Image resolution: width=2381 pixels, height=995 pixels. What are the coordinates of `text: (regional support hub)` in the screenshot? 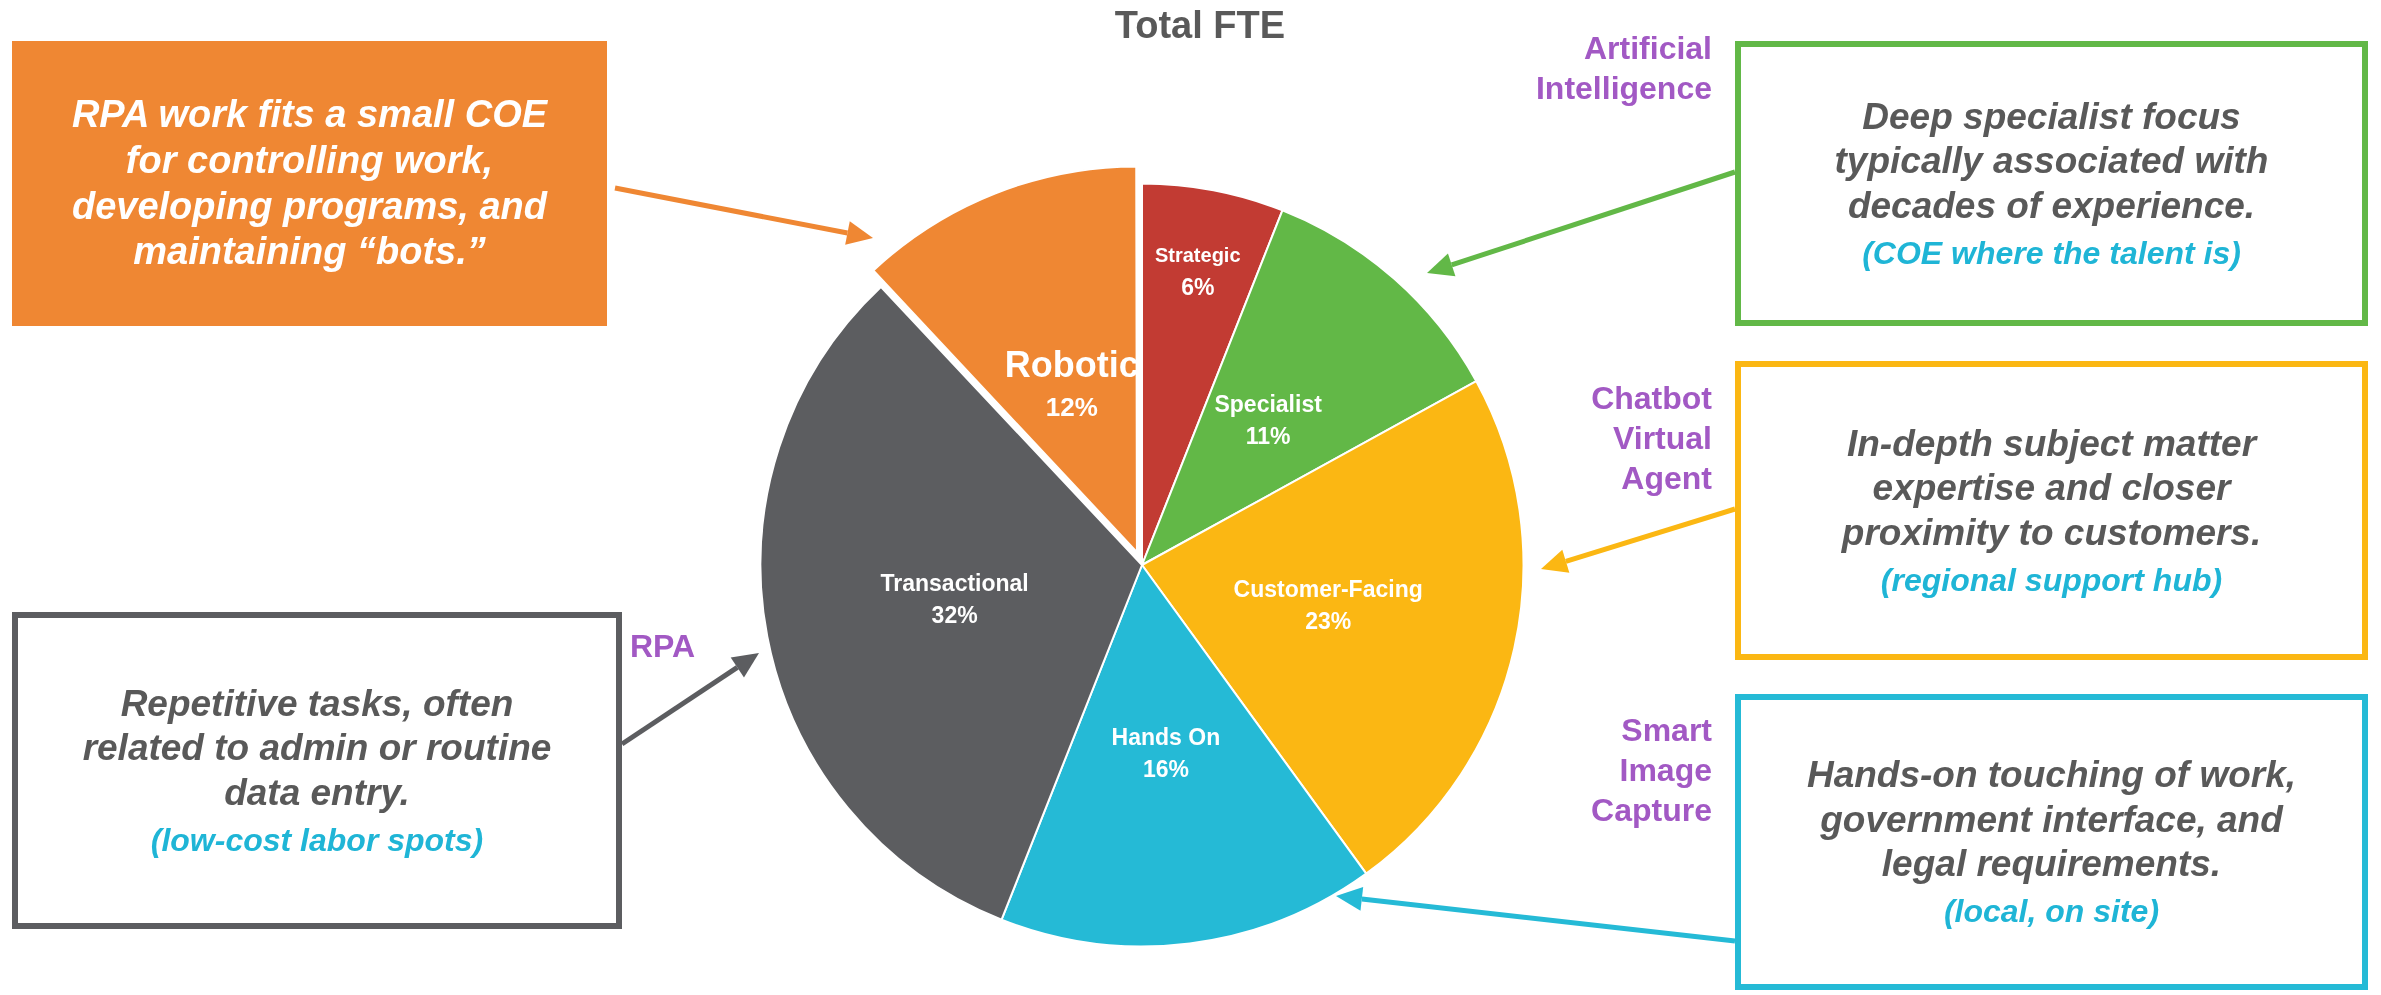 It's located at (2051, 580).